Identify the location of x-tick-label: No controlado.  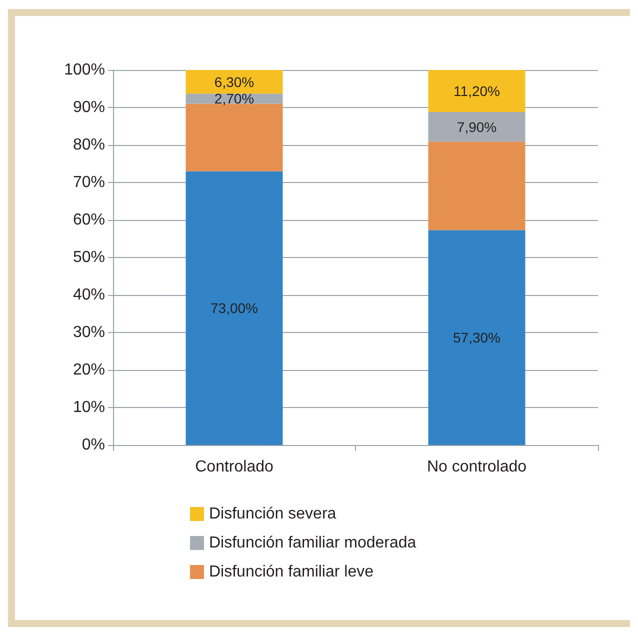
(476, 467).